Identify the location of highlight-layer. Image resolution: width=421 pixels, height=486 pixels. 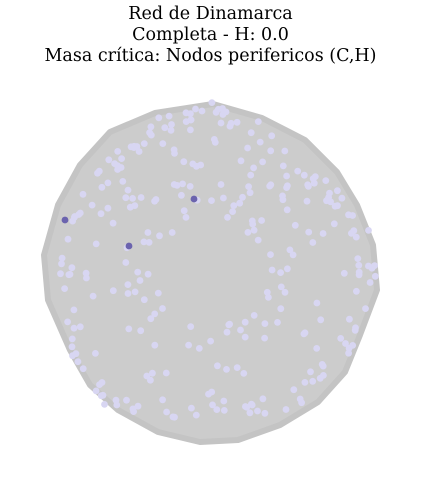
(129, 222).